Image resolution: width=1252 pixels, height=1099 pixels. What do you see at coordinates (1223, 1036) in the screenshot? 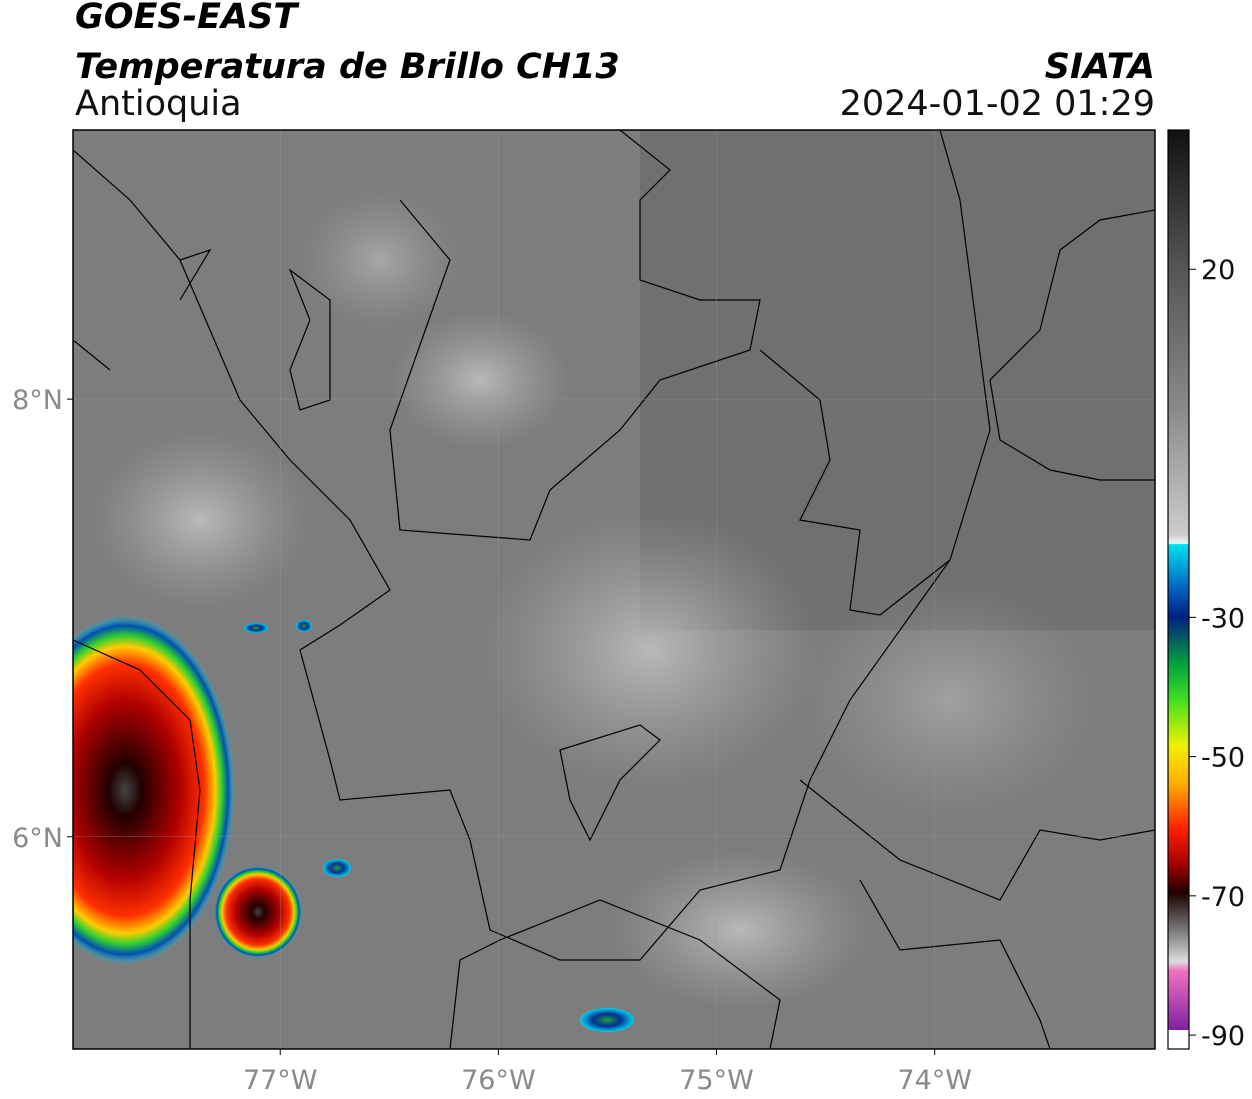
I see `colorbar-tick-label: -90` at bounding box center [1223, 1036].